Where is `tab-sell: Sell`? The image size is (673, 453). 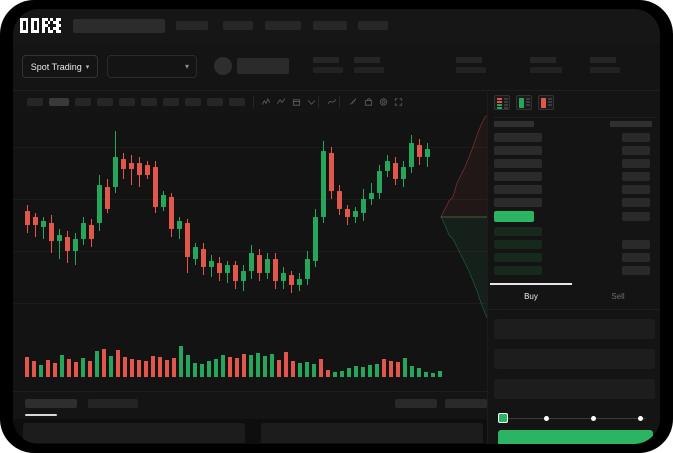 tab-sell: Sell is located at coordinates (617, 296).